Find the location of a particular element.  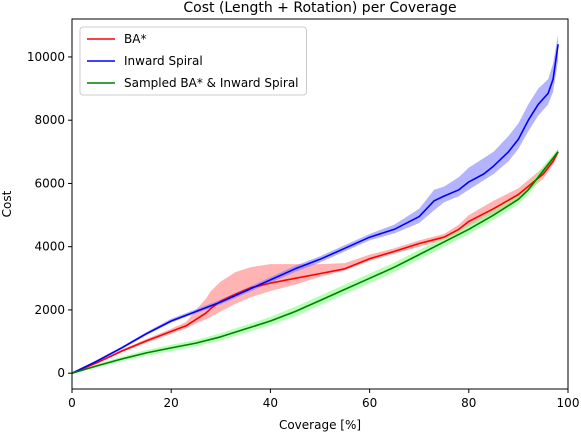

legend-label-0: BA* is located at coordinates (135, 39).